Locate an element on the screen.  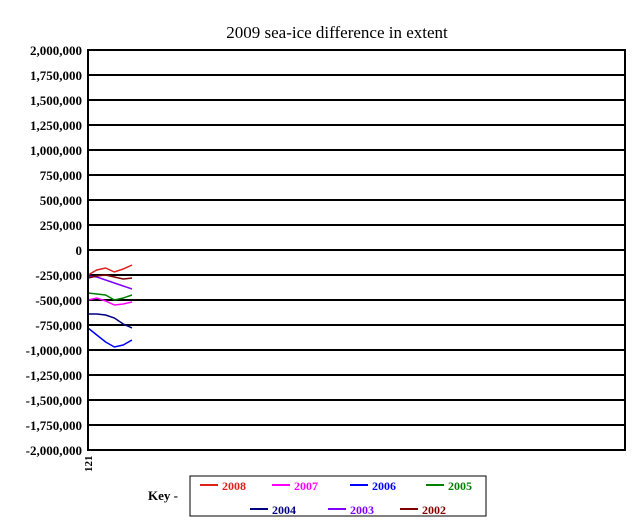
y-tick-label: 500,000 is located at coordinates (61, 200).